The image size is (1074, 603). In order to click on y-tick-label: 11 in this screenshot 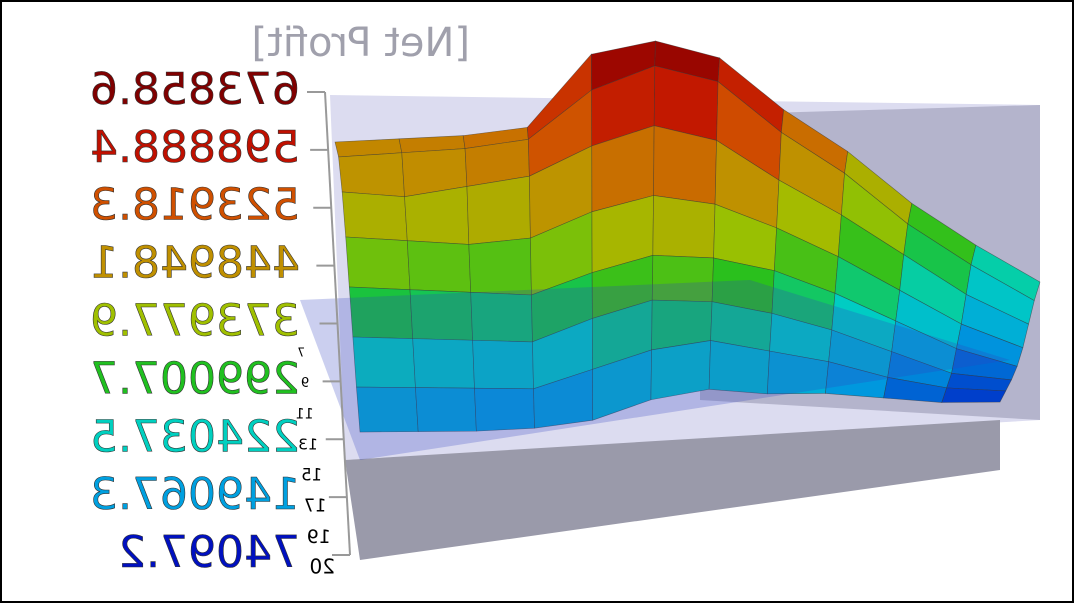, I will do `click(304, 414)`.